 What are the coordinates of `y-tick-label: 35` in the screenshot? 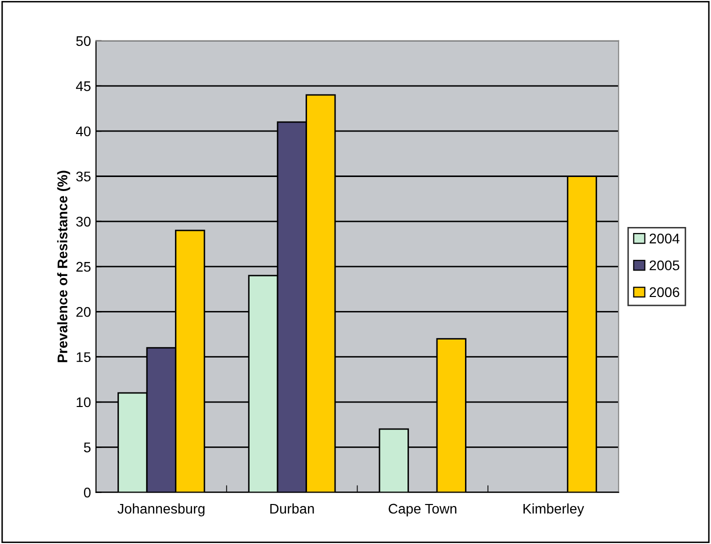 It's located at (83, 177).